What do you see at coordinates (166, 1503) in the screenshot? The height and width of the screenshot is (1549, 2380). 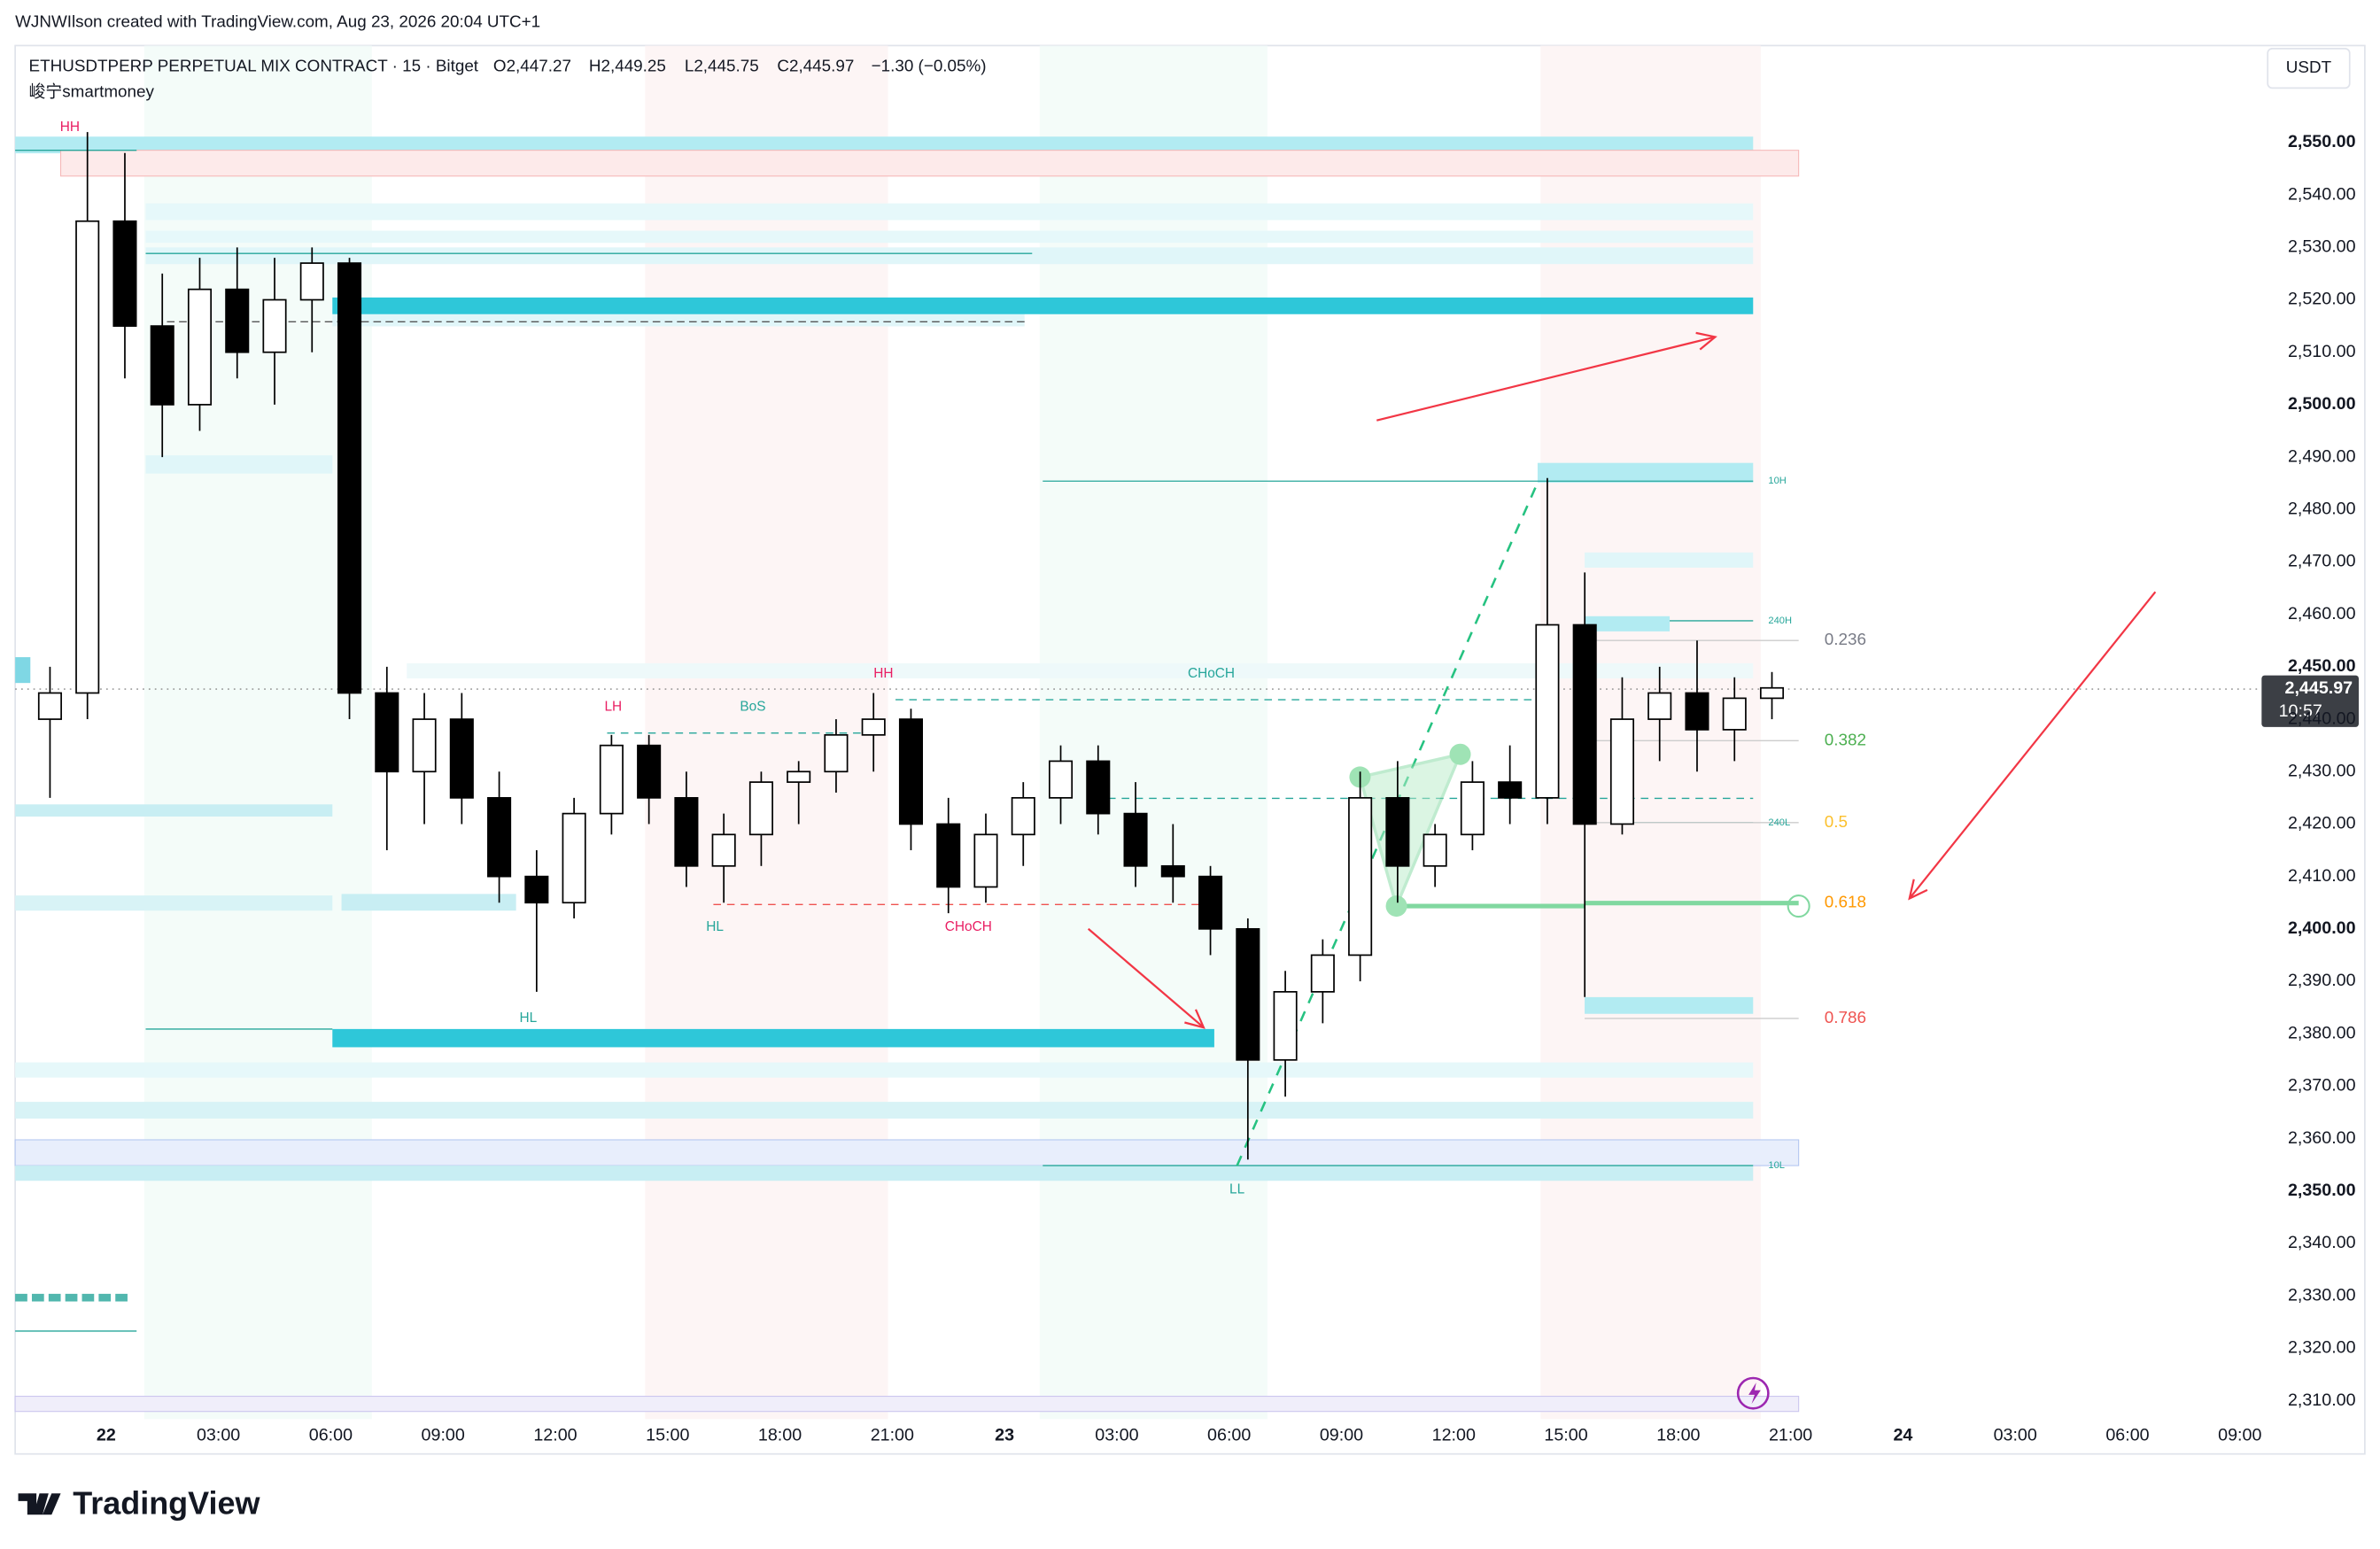 I see `brand: TradingView` at bounding box center [166, 1503].